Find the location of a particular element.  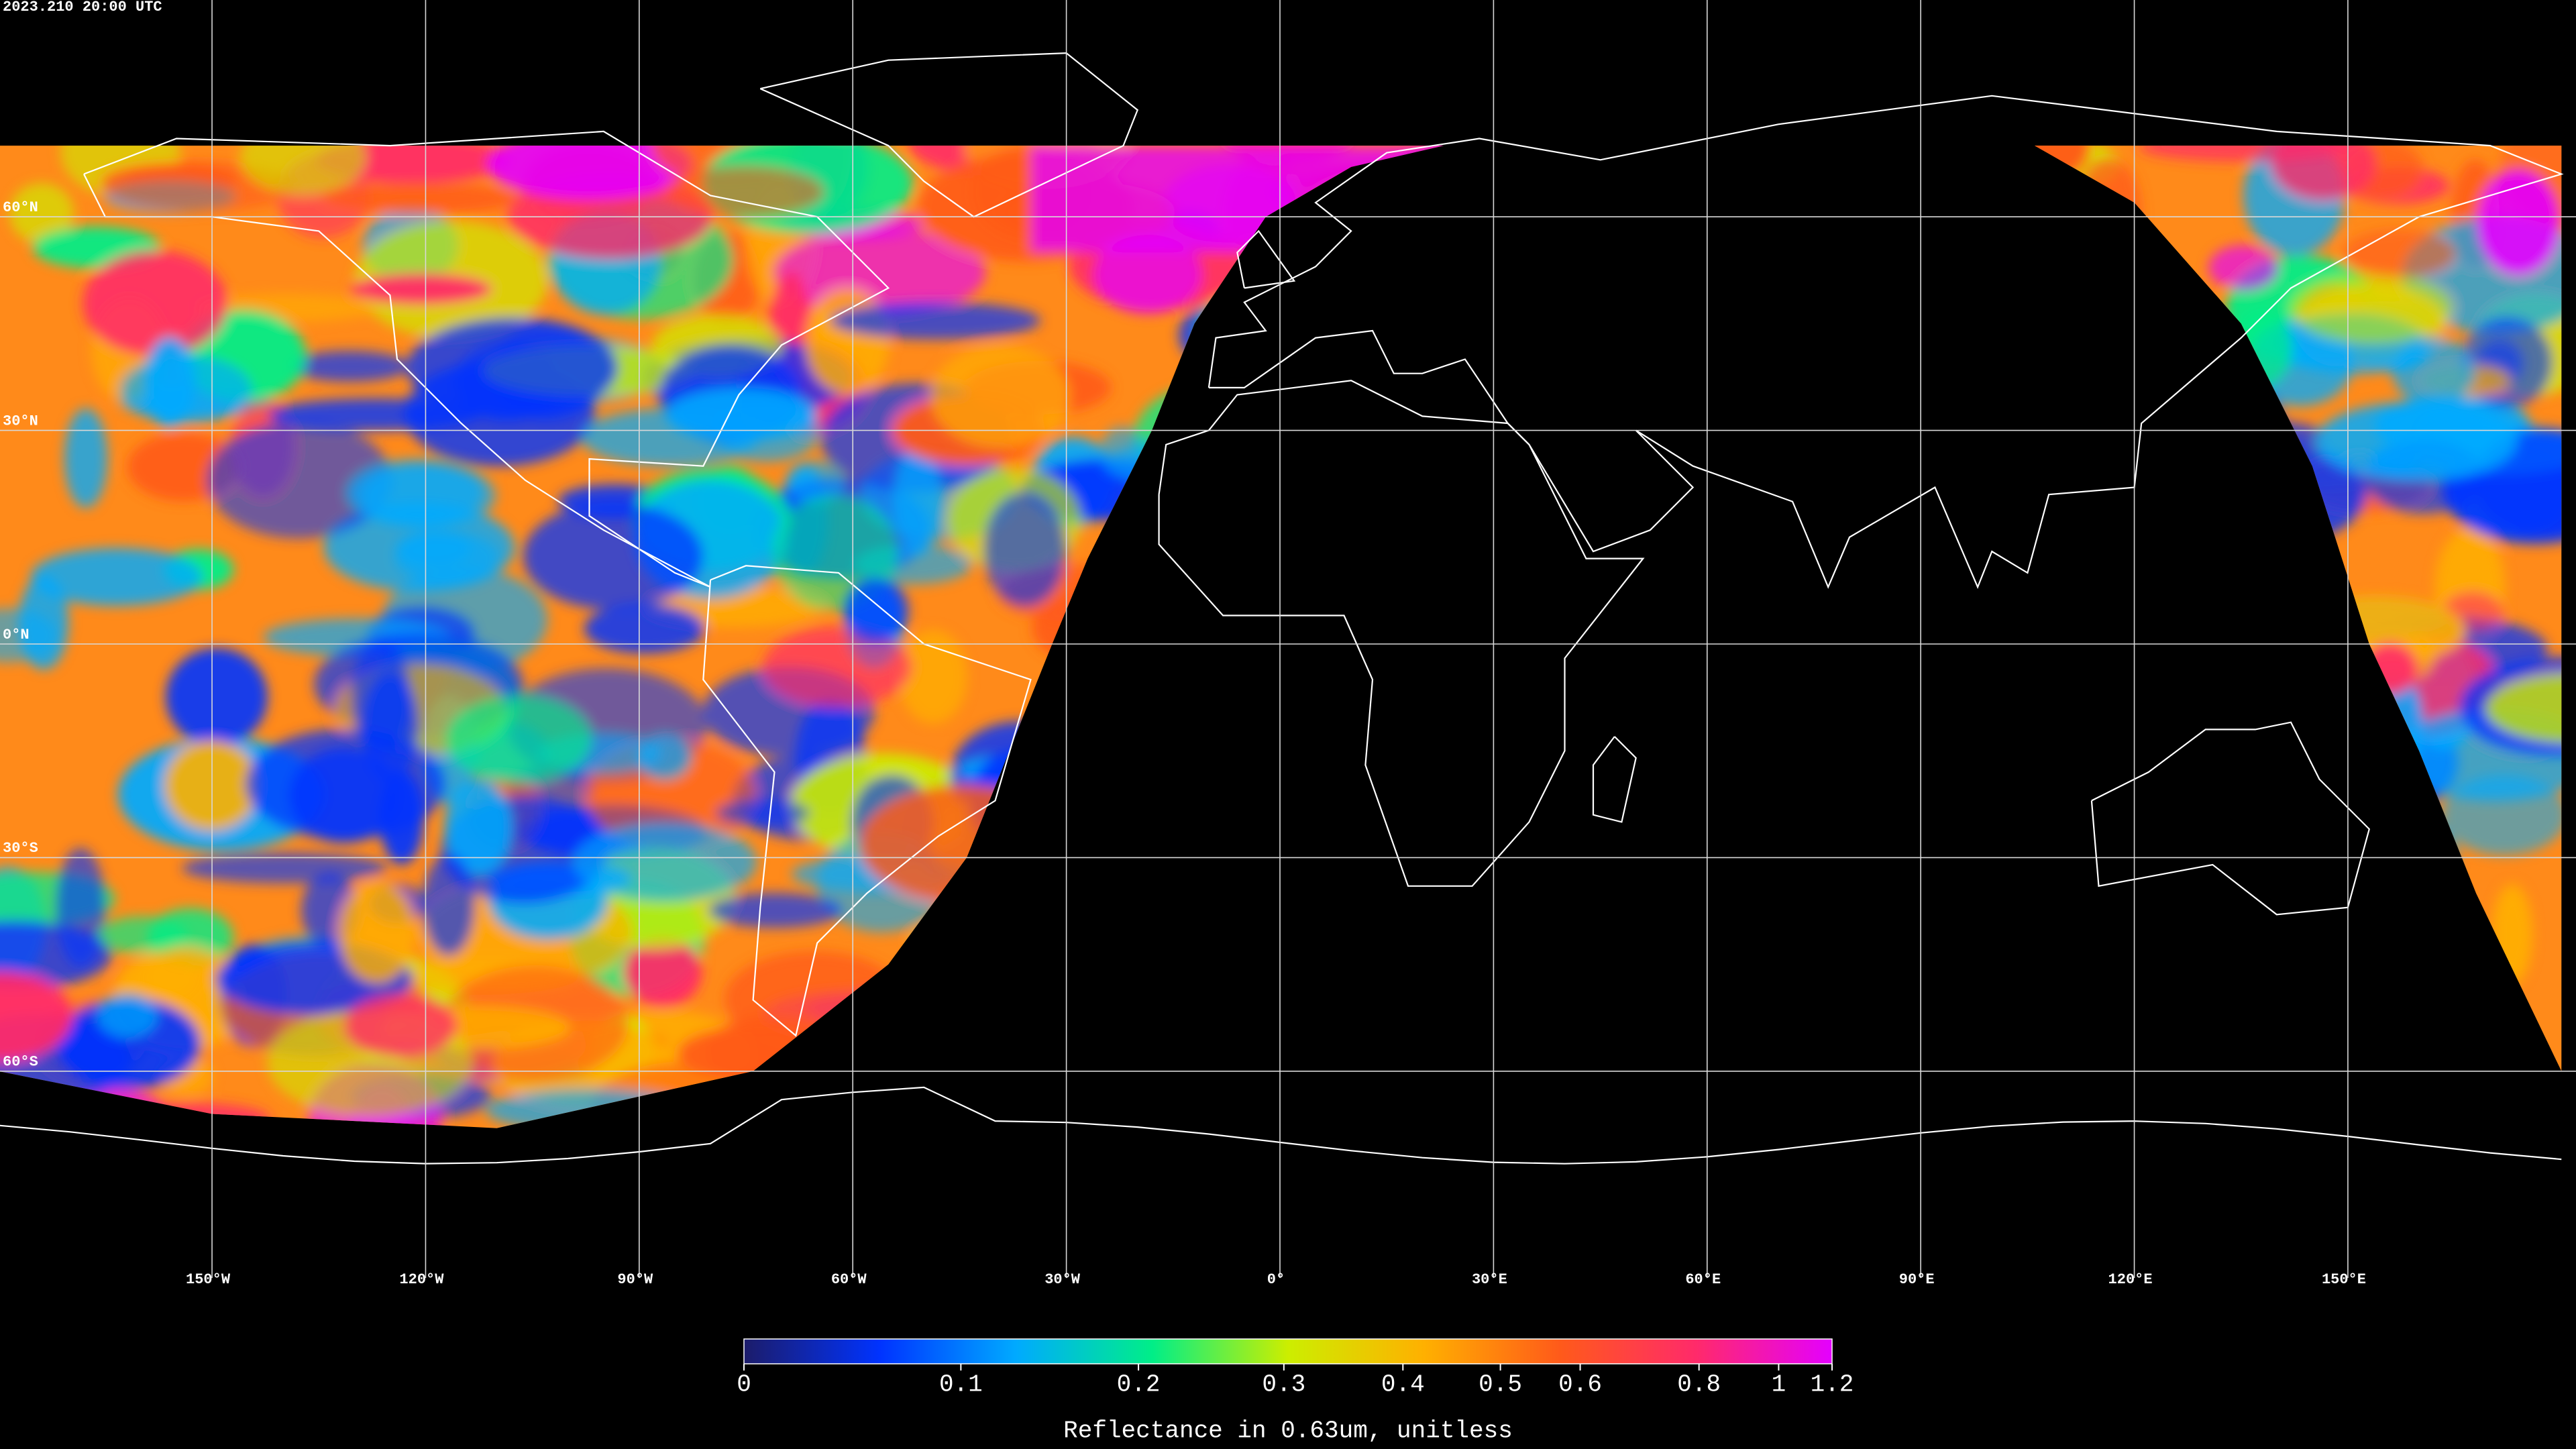

lon-label: 90°W is located at coordinates (635, 1279).